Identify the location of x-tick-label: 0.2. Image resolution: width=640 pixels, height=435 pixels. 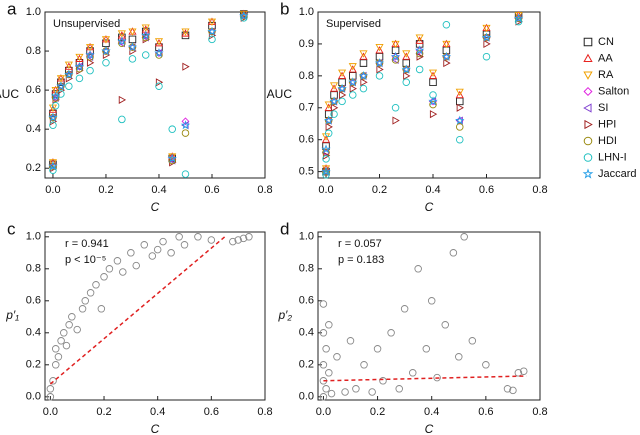
(379, 190).